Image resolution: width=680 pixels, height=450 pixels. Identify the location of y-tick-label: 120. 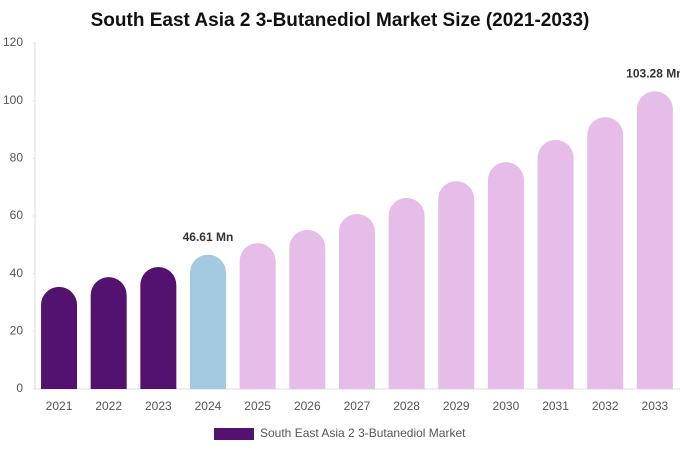
(13, 42).